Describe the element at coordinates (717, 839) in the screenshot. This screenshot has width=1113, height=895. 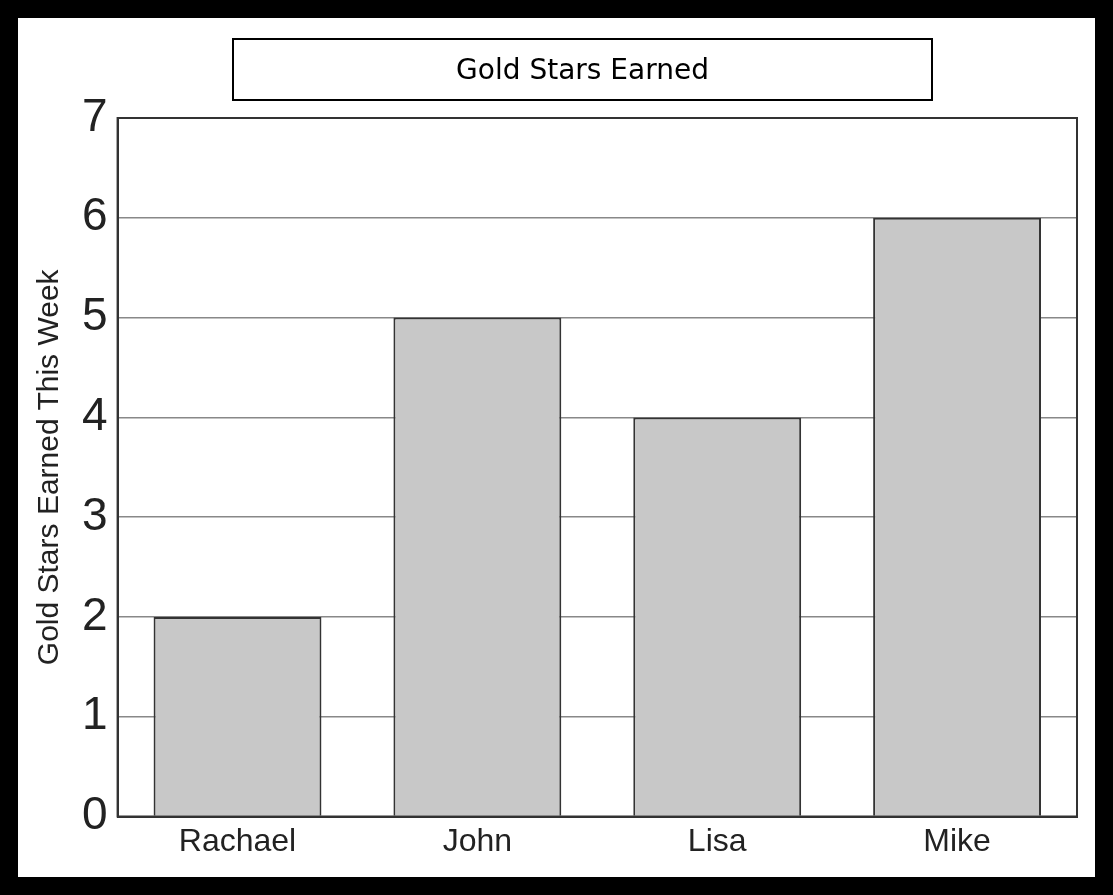
I see `x-tick-label: Lisa` at that location.